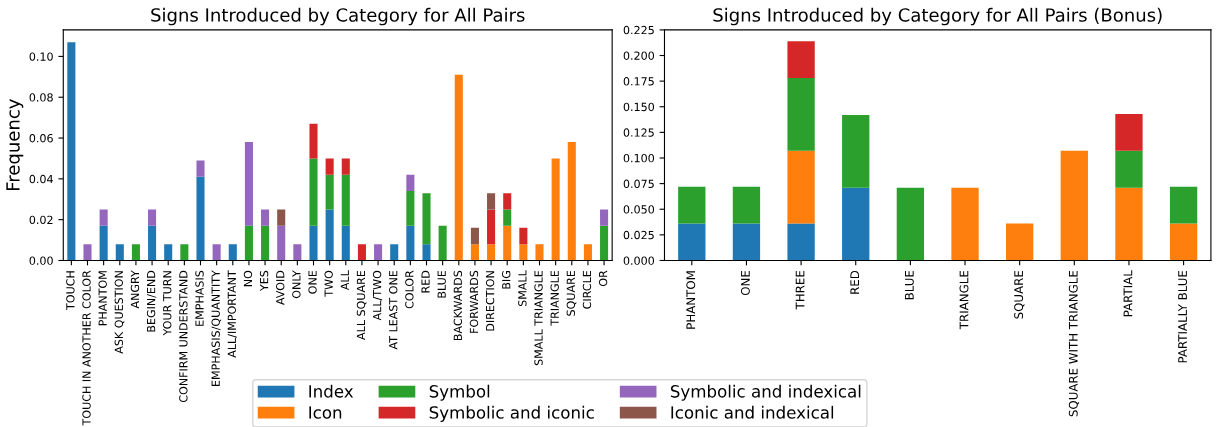 The height and width of the screenshot is (427, 1217). What do you see at coordinates (167, 303) in the screenshot?
I see `x-tick-label: YOUR TURN` at bounding box center [167, 303].